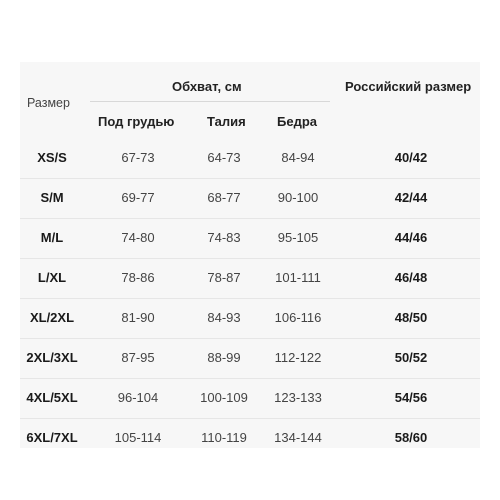 Image resolution: width=500 pixels, height=500 pixels. What do you see at coordinates (250, 278) in the screenshot?
I see `table-row: L/XL 78-86 78-87 101-111 46/48` at bounding box center [250, 278].